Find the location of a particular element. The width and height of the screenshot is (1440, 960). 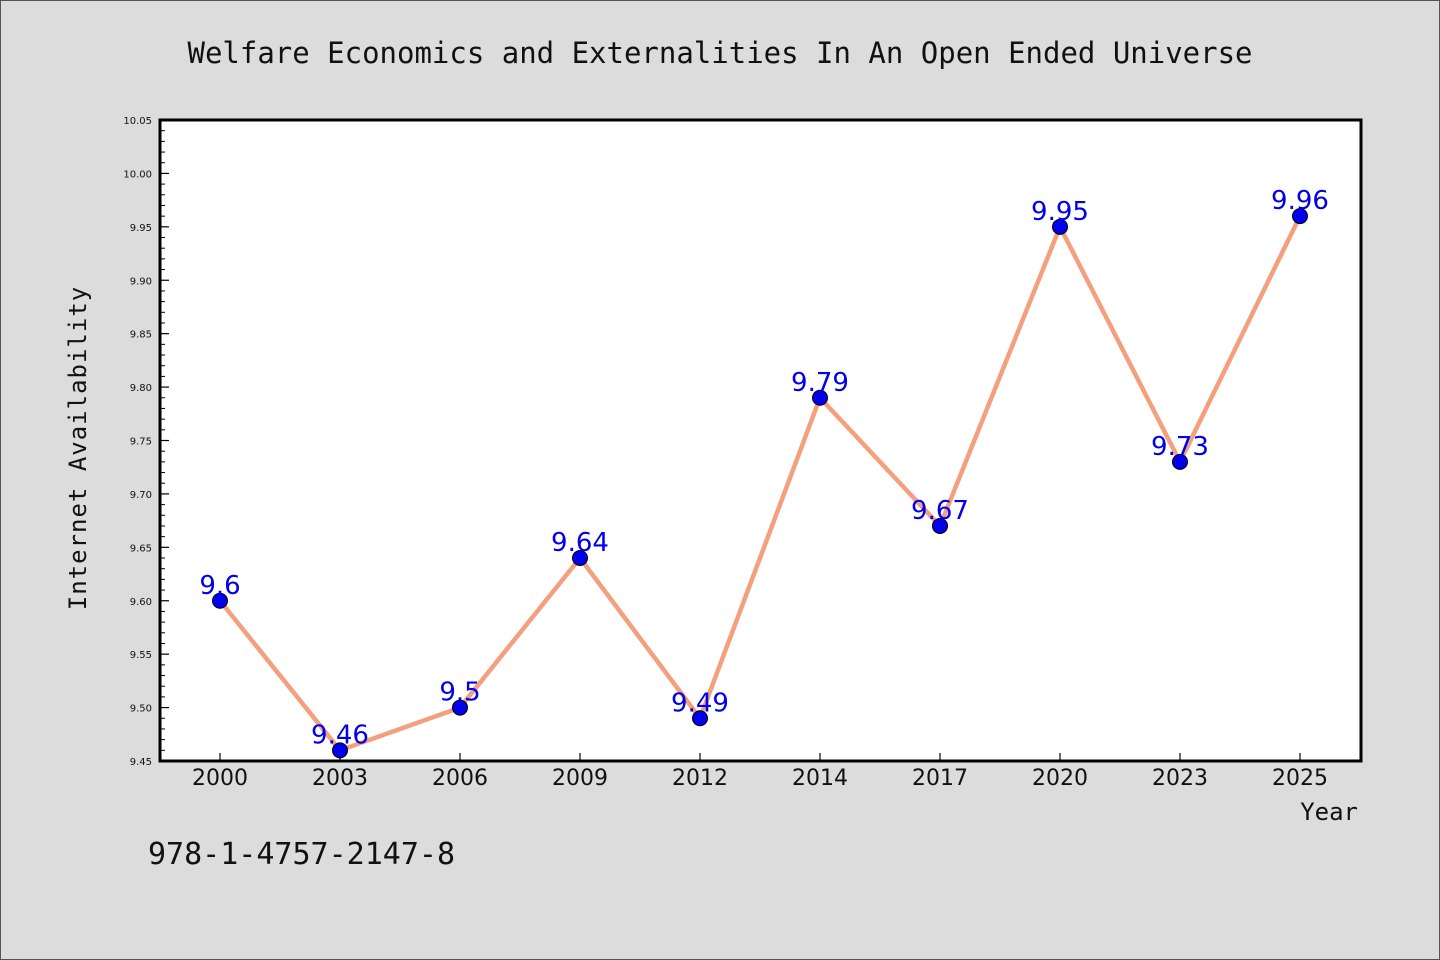

x-tick-label: 2009 is located at coordinates (580, 778).